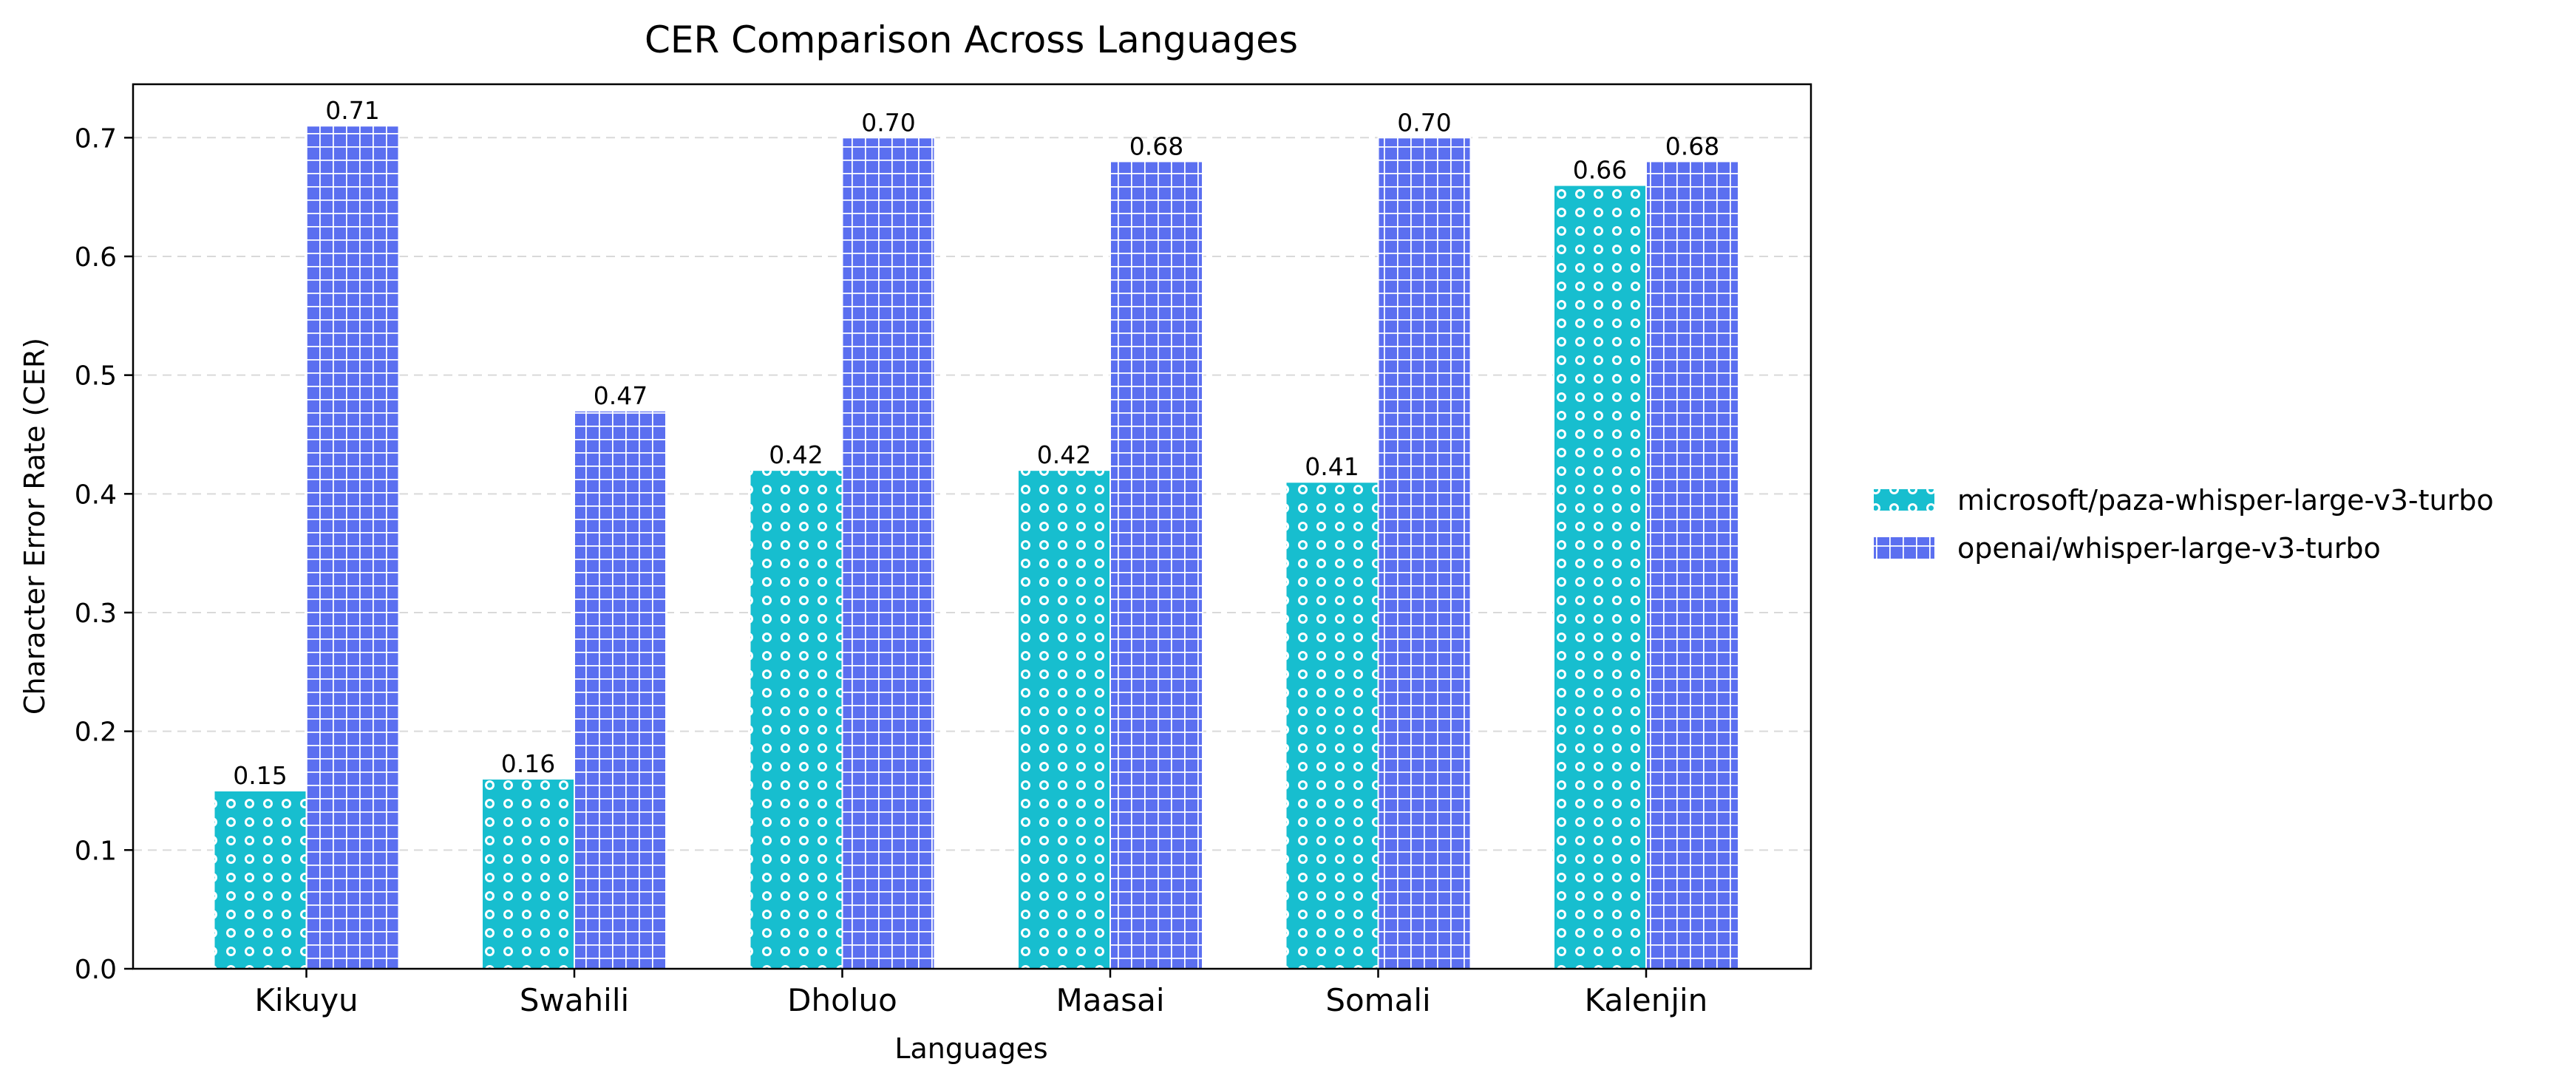 This screenshot has width=2576, height=1087. I want to click on legend-label-openai: openai/whisper-large-v3-turbo, so click(2169, 548).